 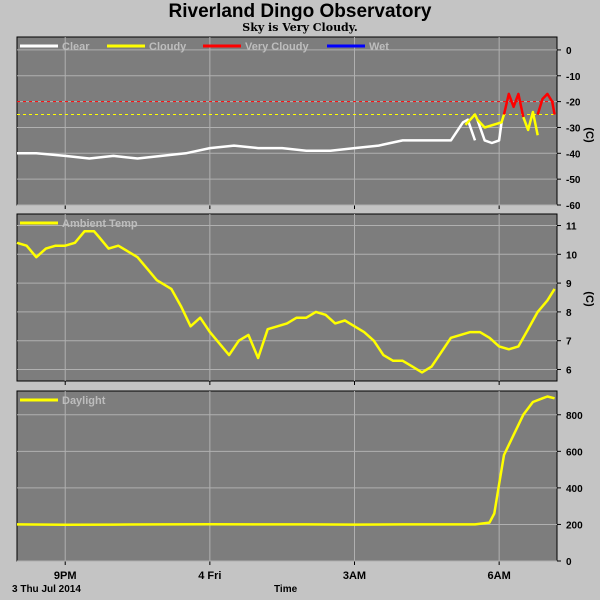 What do you see at coordinates (573, 77) in the screenshot?
I see `sky-ytick-label: -10` at bounding box center [573, 77].